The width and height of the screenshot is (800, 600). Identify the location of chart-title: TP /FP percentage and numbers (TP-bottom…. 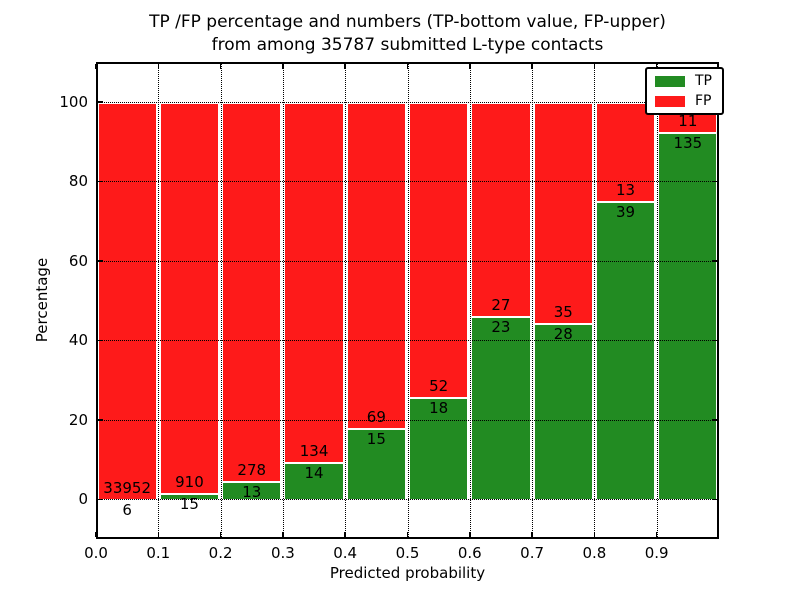
(407, 34).